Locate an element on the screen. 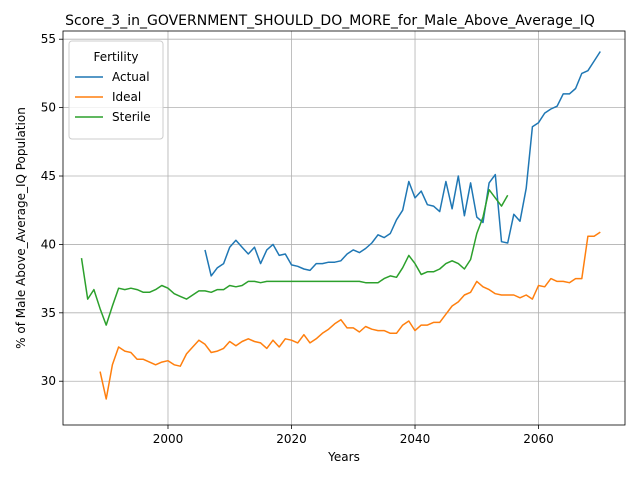 The height and width of the screenshot is (484, 640). x-tick-label: 2040 is located at coordinates (415, 439).